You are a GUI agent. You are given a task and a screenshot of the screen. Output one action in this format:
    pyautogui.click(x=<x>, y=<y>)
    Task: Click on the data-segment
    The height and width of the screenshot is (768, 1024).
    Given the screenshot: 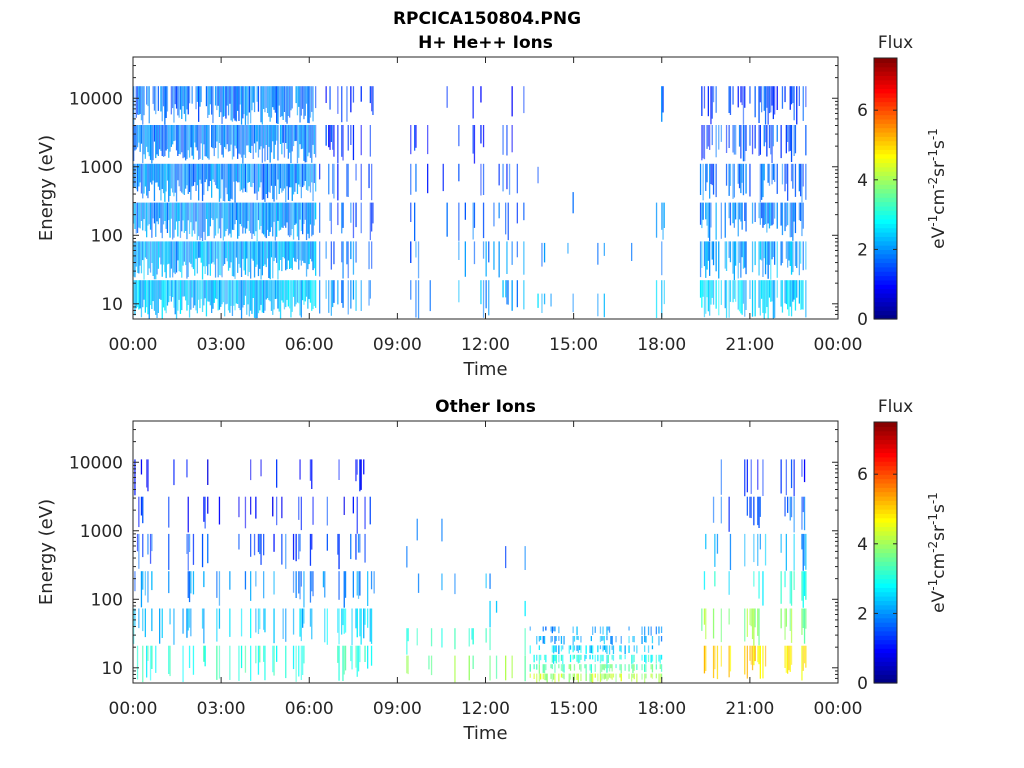 What is the action you would take?
    pyautogui.click(x=596, y=654)
    